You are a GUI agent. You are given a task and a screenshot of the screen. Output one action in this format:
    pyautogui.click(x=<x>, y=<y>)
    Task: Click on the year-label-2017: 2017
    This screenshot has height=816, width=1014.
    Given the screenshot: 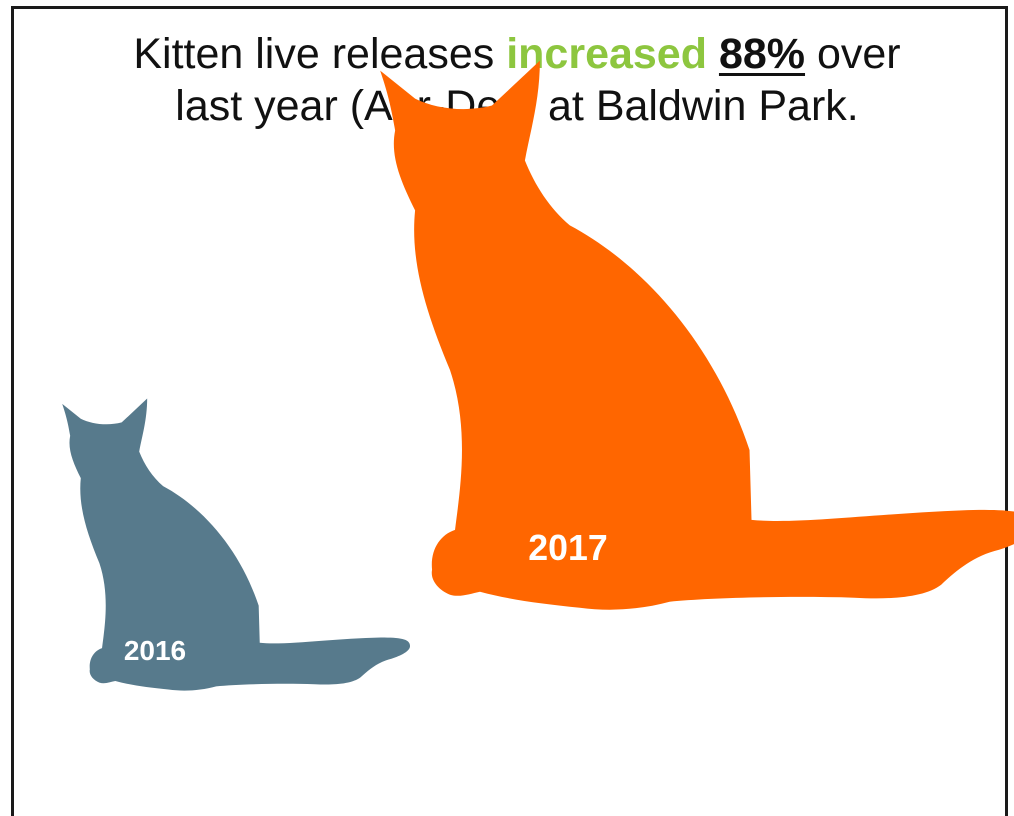 What is the action you would take?
    pyautogui.click(x=567, y=548)
    